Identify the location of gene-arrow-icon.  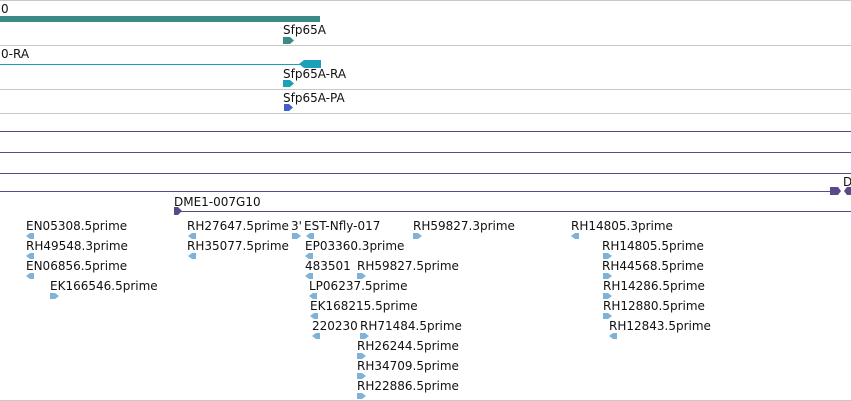
(288, 40).